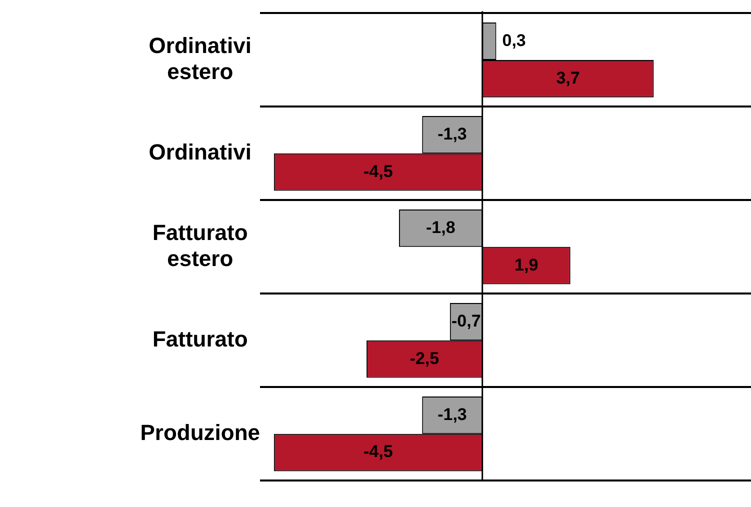 The height and width of the screenshot is (507, 751). Describe the element at coordinates (441, 227) in the screenshot. I see `data-label: -1,8` at that location.